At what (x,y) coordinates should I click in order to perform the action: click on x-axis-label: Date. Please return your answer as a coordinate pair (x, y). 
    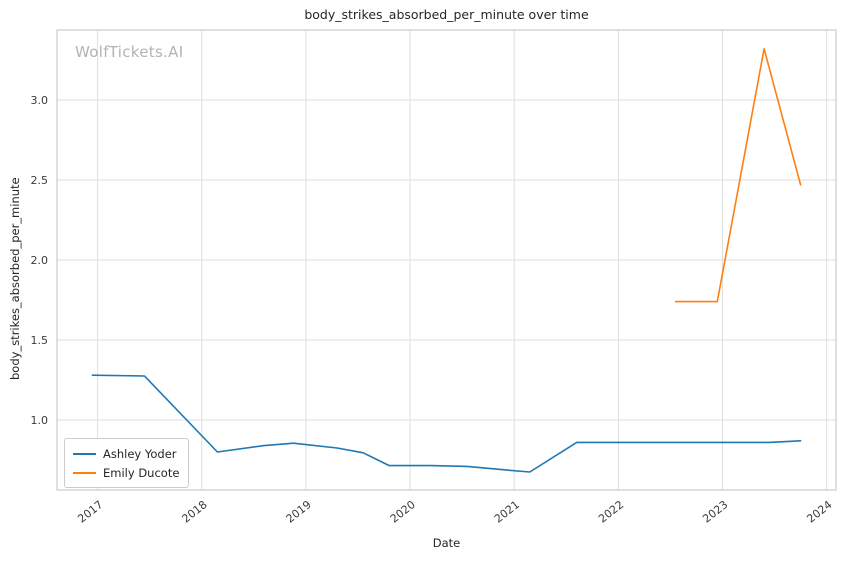
    Looking at the image, I should click on (446, 543).